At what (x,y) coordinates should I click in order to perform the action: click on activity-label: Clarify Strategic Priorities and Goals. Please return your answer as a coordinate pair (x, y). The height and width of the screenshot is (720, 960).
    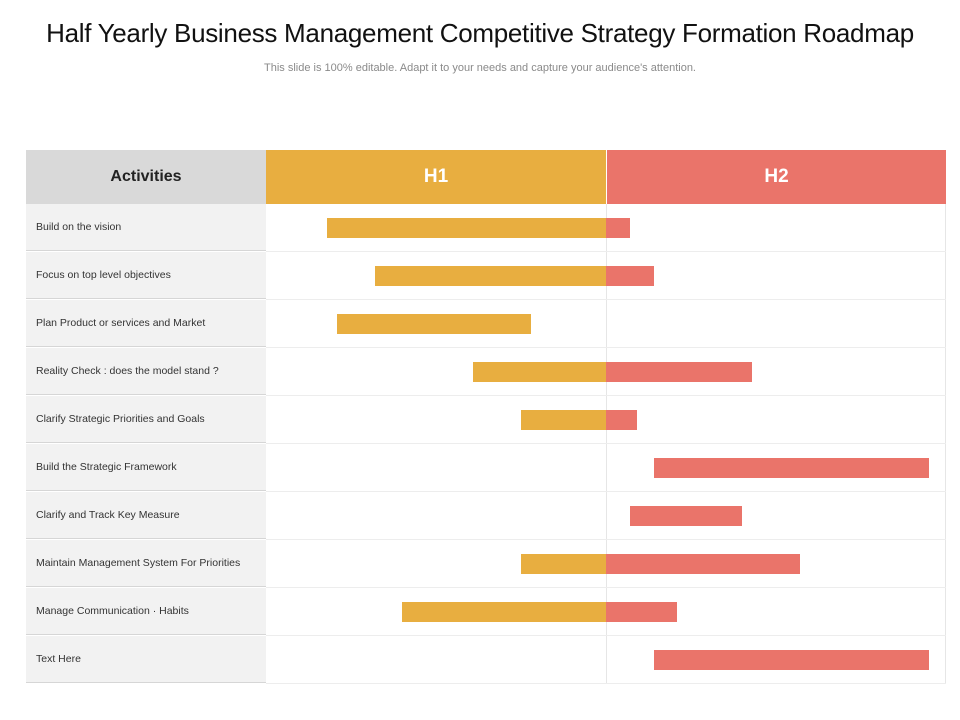
    Looking at the image, I should click on (146, 419).